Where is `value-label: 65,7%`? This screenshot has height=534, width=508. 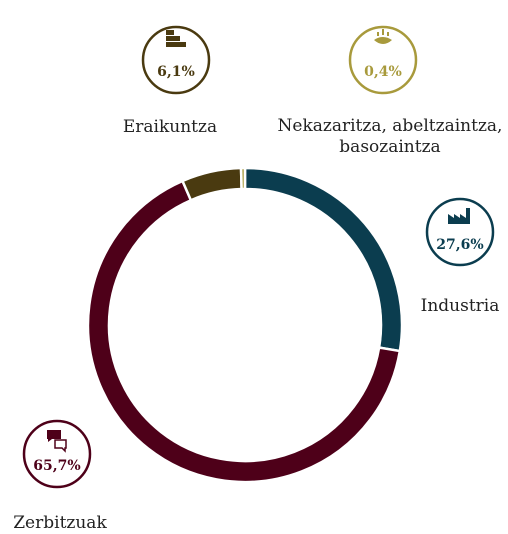 value-label: 65,7% is located at coordinates (56, 466).